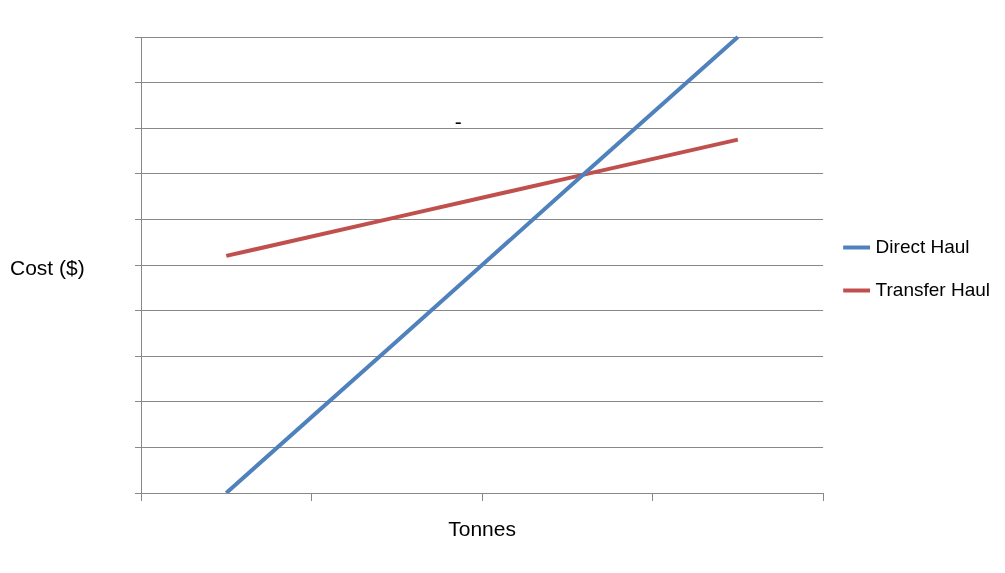 This screenshot has height=573, width=1005. I want to click on legend-label: Transfer Haul, so click(932, 289).